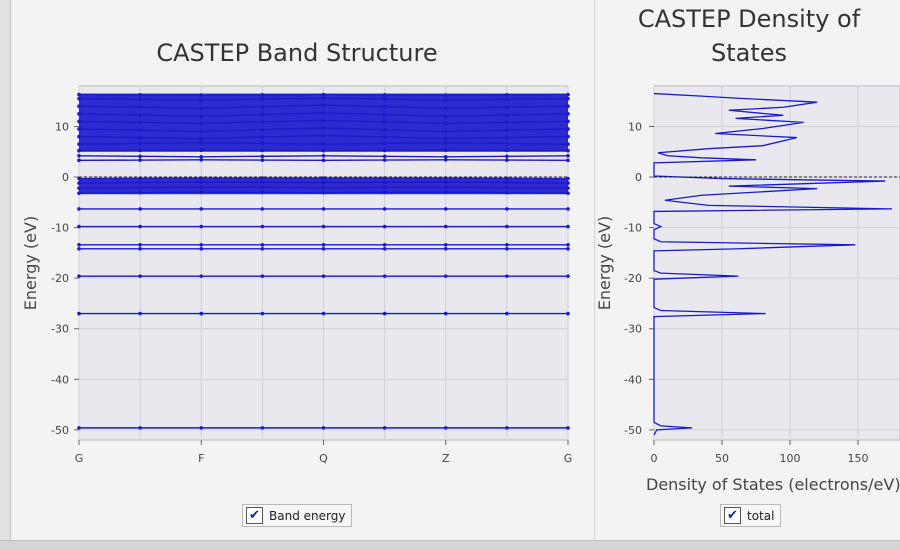 The width and height of the screenshot is (900, 549). I want to click on dos-x-tick-label: 100, so click(790, 458).